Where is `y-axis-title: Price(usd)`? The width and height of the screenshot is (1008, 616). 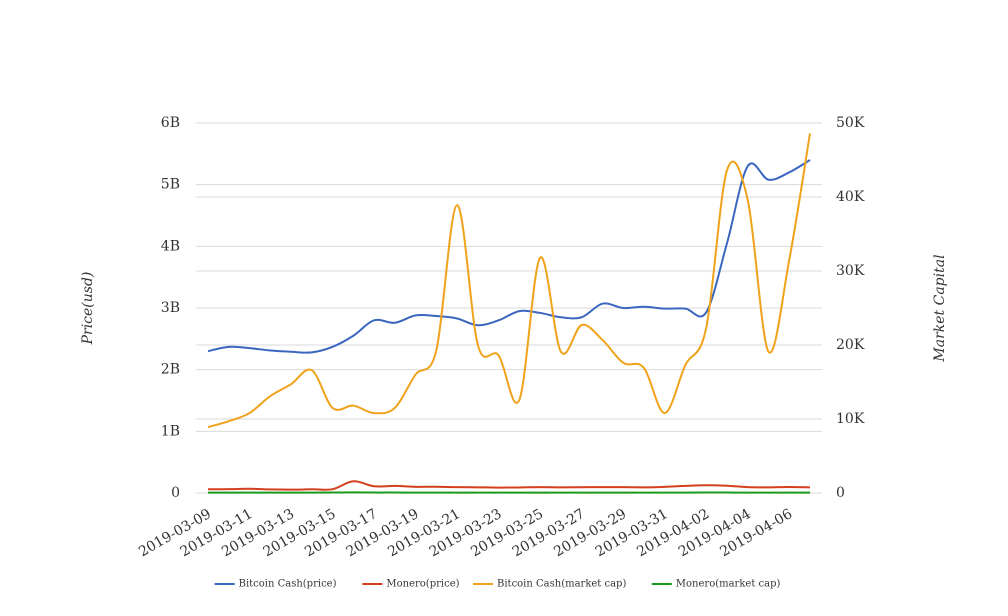 y-axis-title: Price(usd) is located at coordinates (88, 309).